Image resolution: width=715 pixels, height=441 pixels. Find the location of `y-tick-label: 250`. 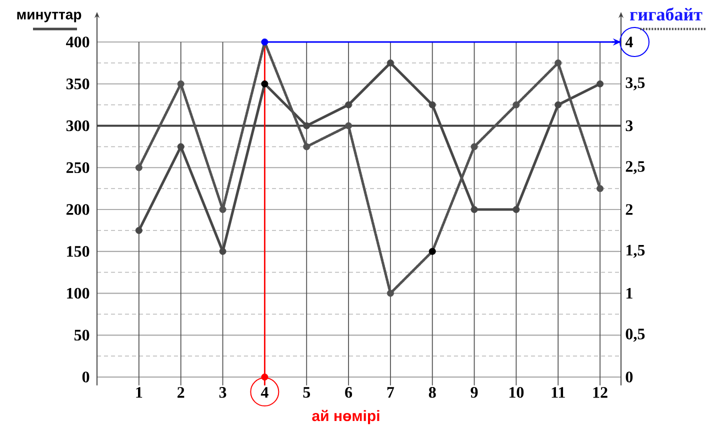

y-tick-label: 250 is located at coordinates (78, 168).